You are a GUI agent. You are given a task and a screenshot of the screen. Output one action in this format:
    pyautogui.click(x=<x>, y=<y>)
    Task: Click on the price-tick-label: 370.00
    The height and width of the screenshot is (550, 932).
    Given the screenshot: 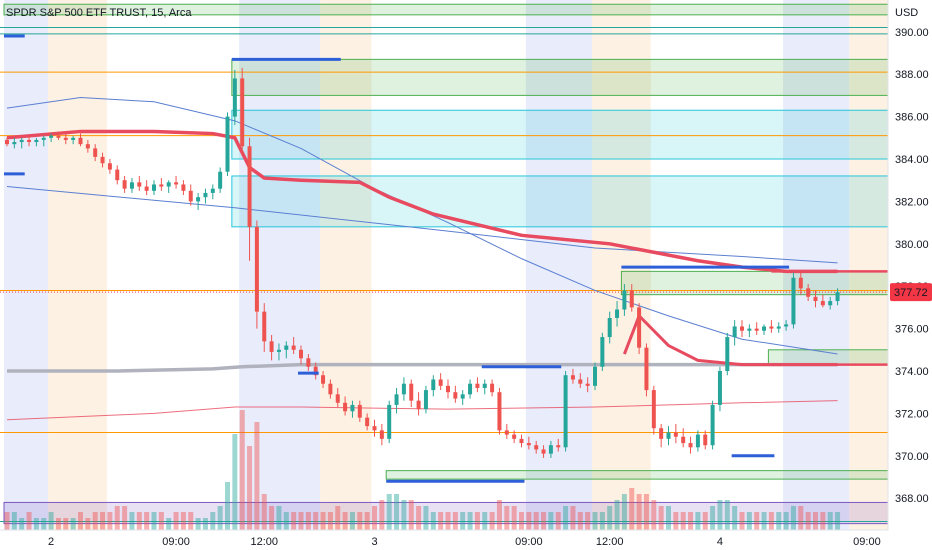 What is the action you would take?
    pyautogui.click(x=912, y=457)
    